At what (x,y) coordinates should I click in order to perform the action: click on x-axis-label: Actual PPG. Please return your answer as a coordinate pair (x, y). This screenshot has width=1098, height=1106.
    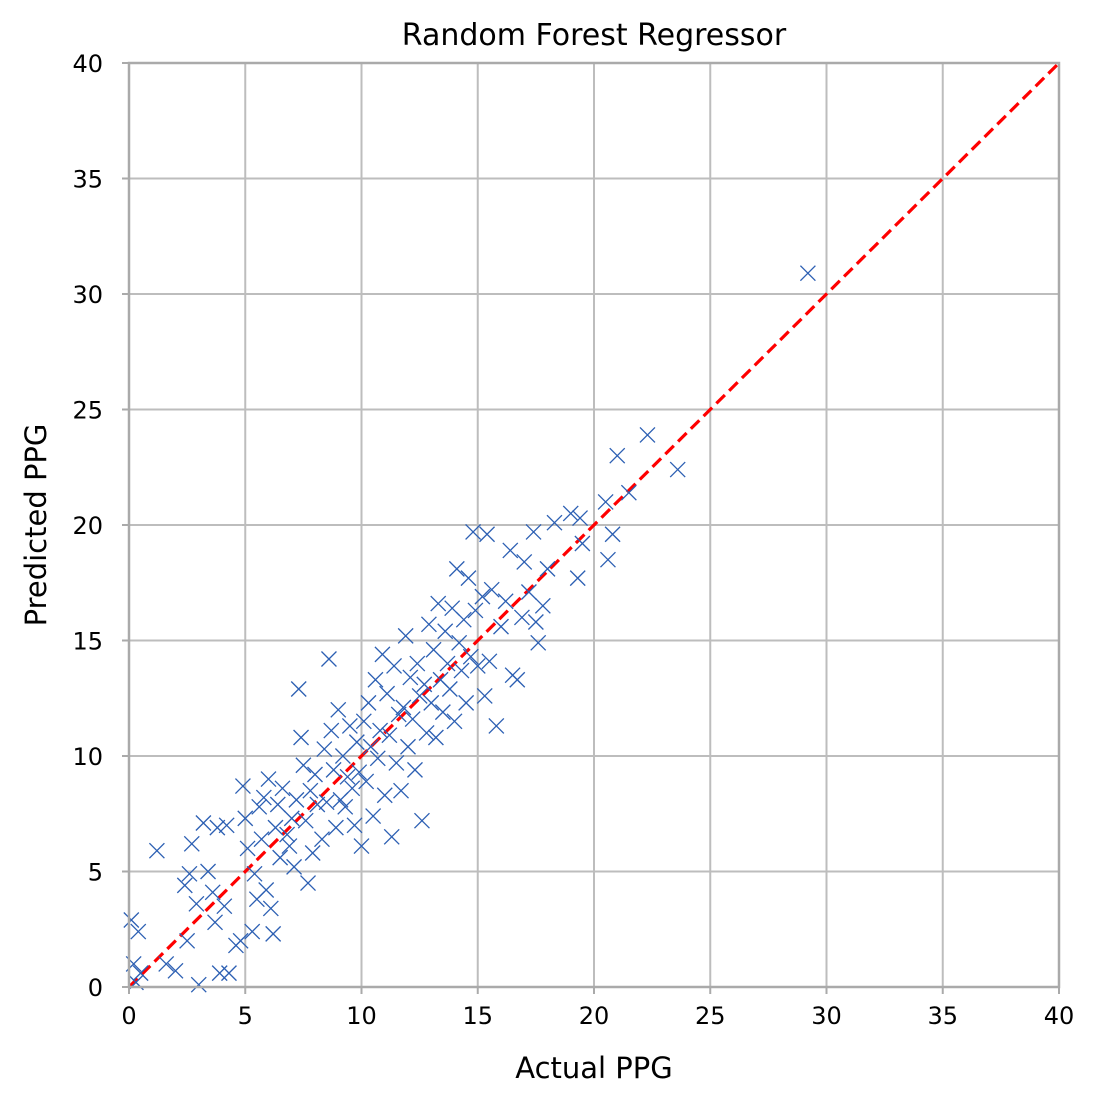
    Looking at the image, I should click on (594, 1068).